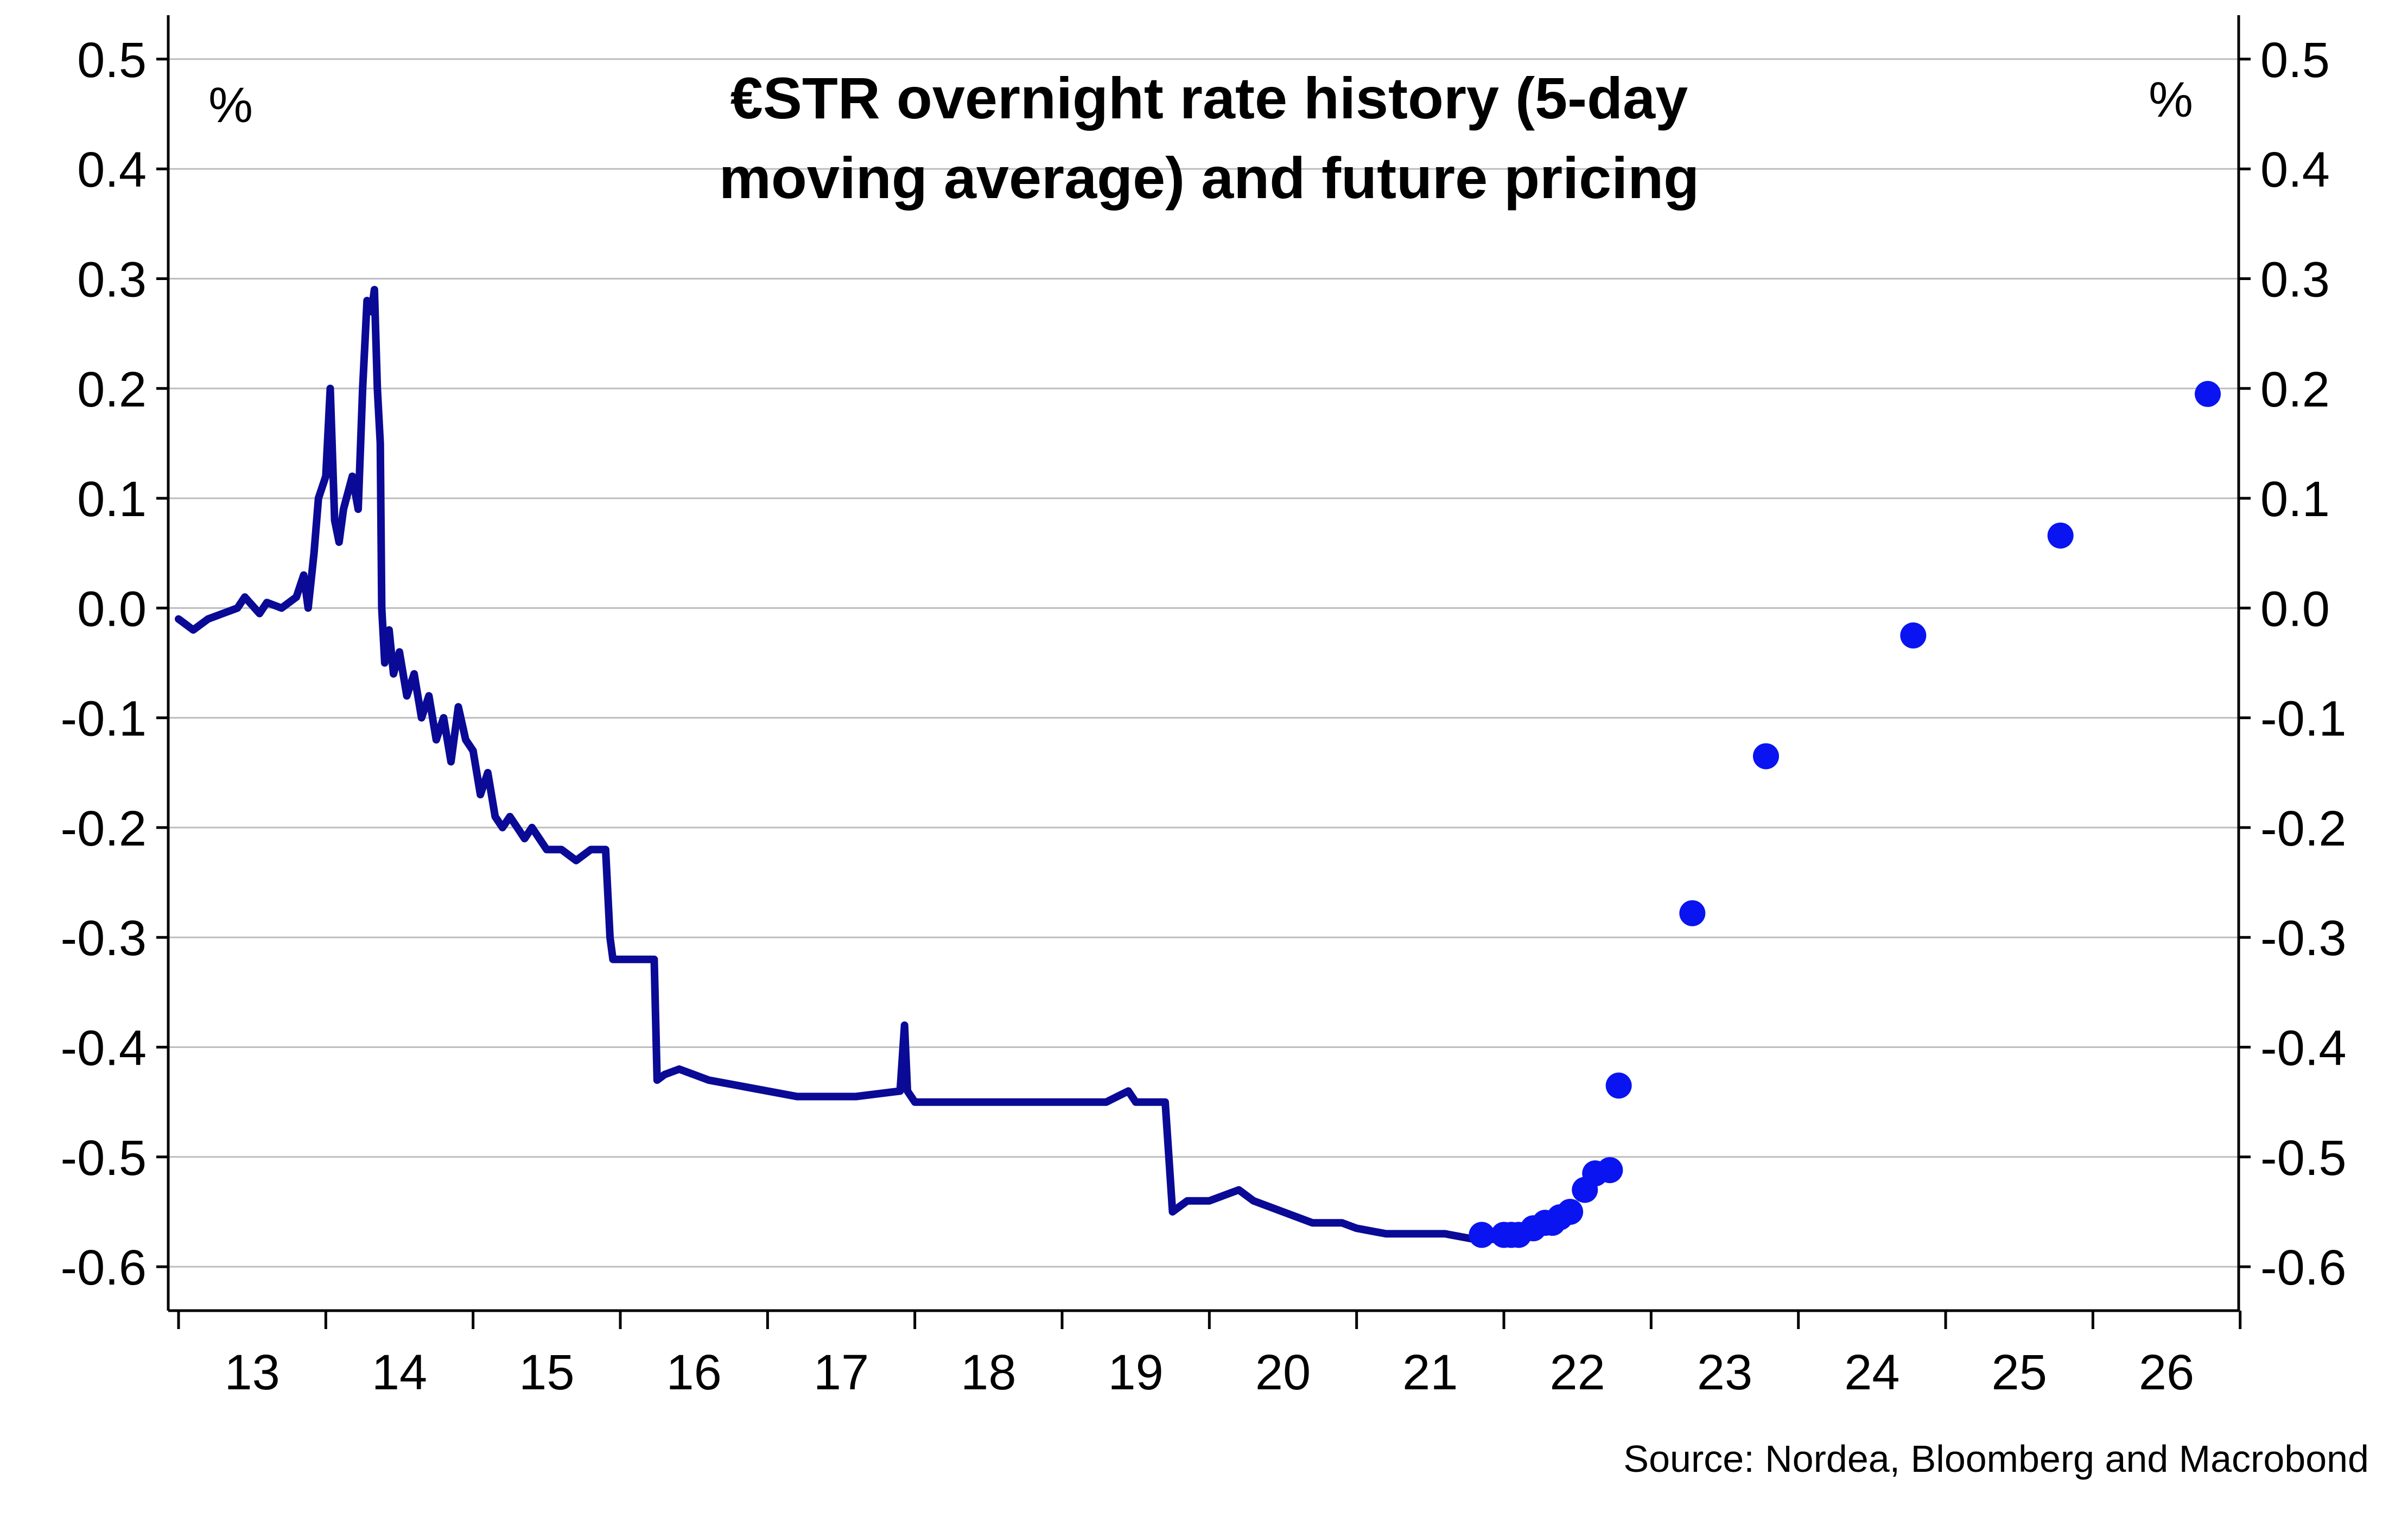 The height and width of the screenshot is (1525, 2408). What do you see at coordinates (112, 279) in the screenshot?
I see `y-tick-label-left: 0.3` at bounding box center [112, 279].